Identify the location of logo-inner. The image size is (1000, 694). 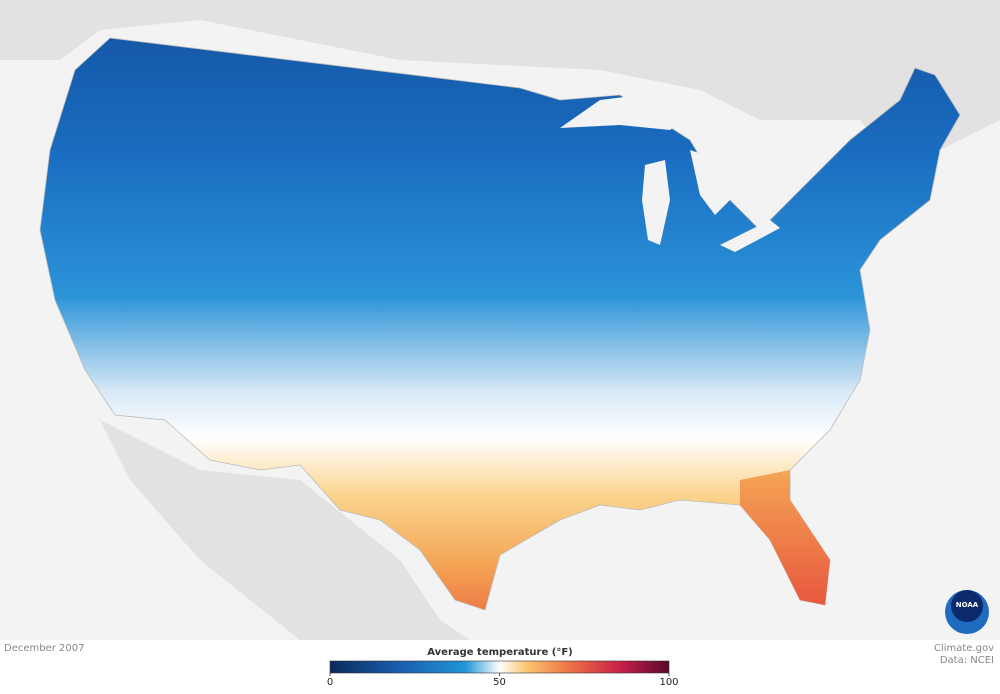
(967, 606).